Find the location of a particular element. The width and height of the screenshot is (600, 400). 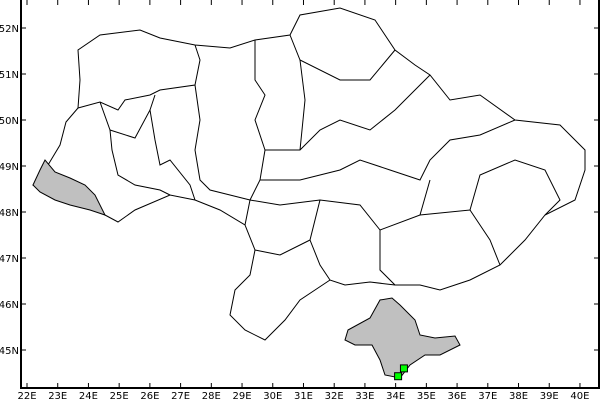

x-tick-label: 24E is located at coordinates (88, 395).